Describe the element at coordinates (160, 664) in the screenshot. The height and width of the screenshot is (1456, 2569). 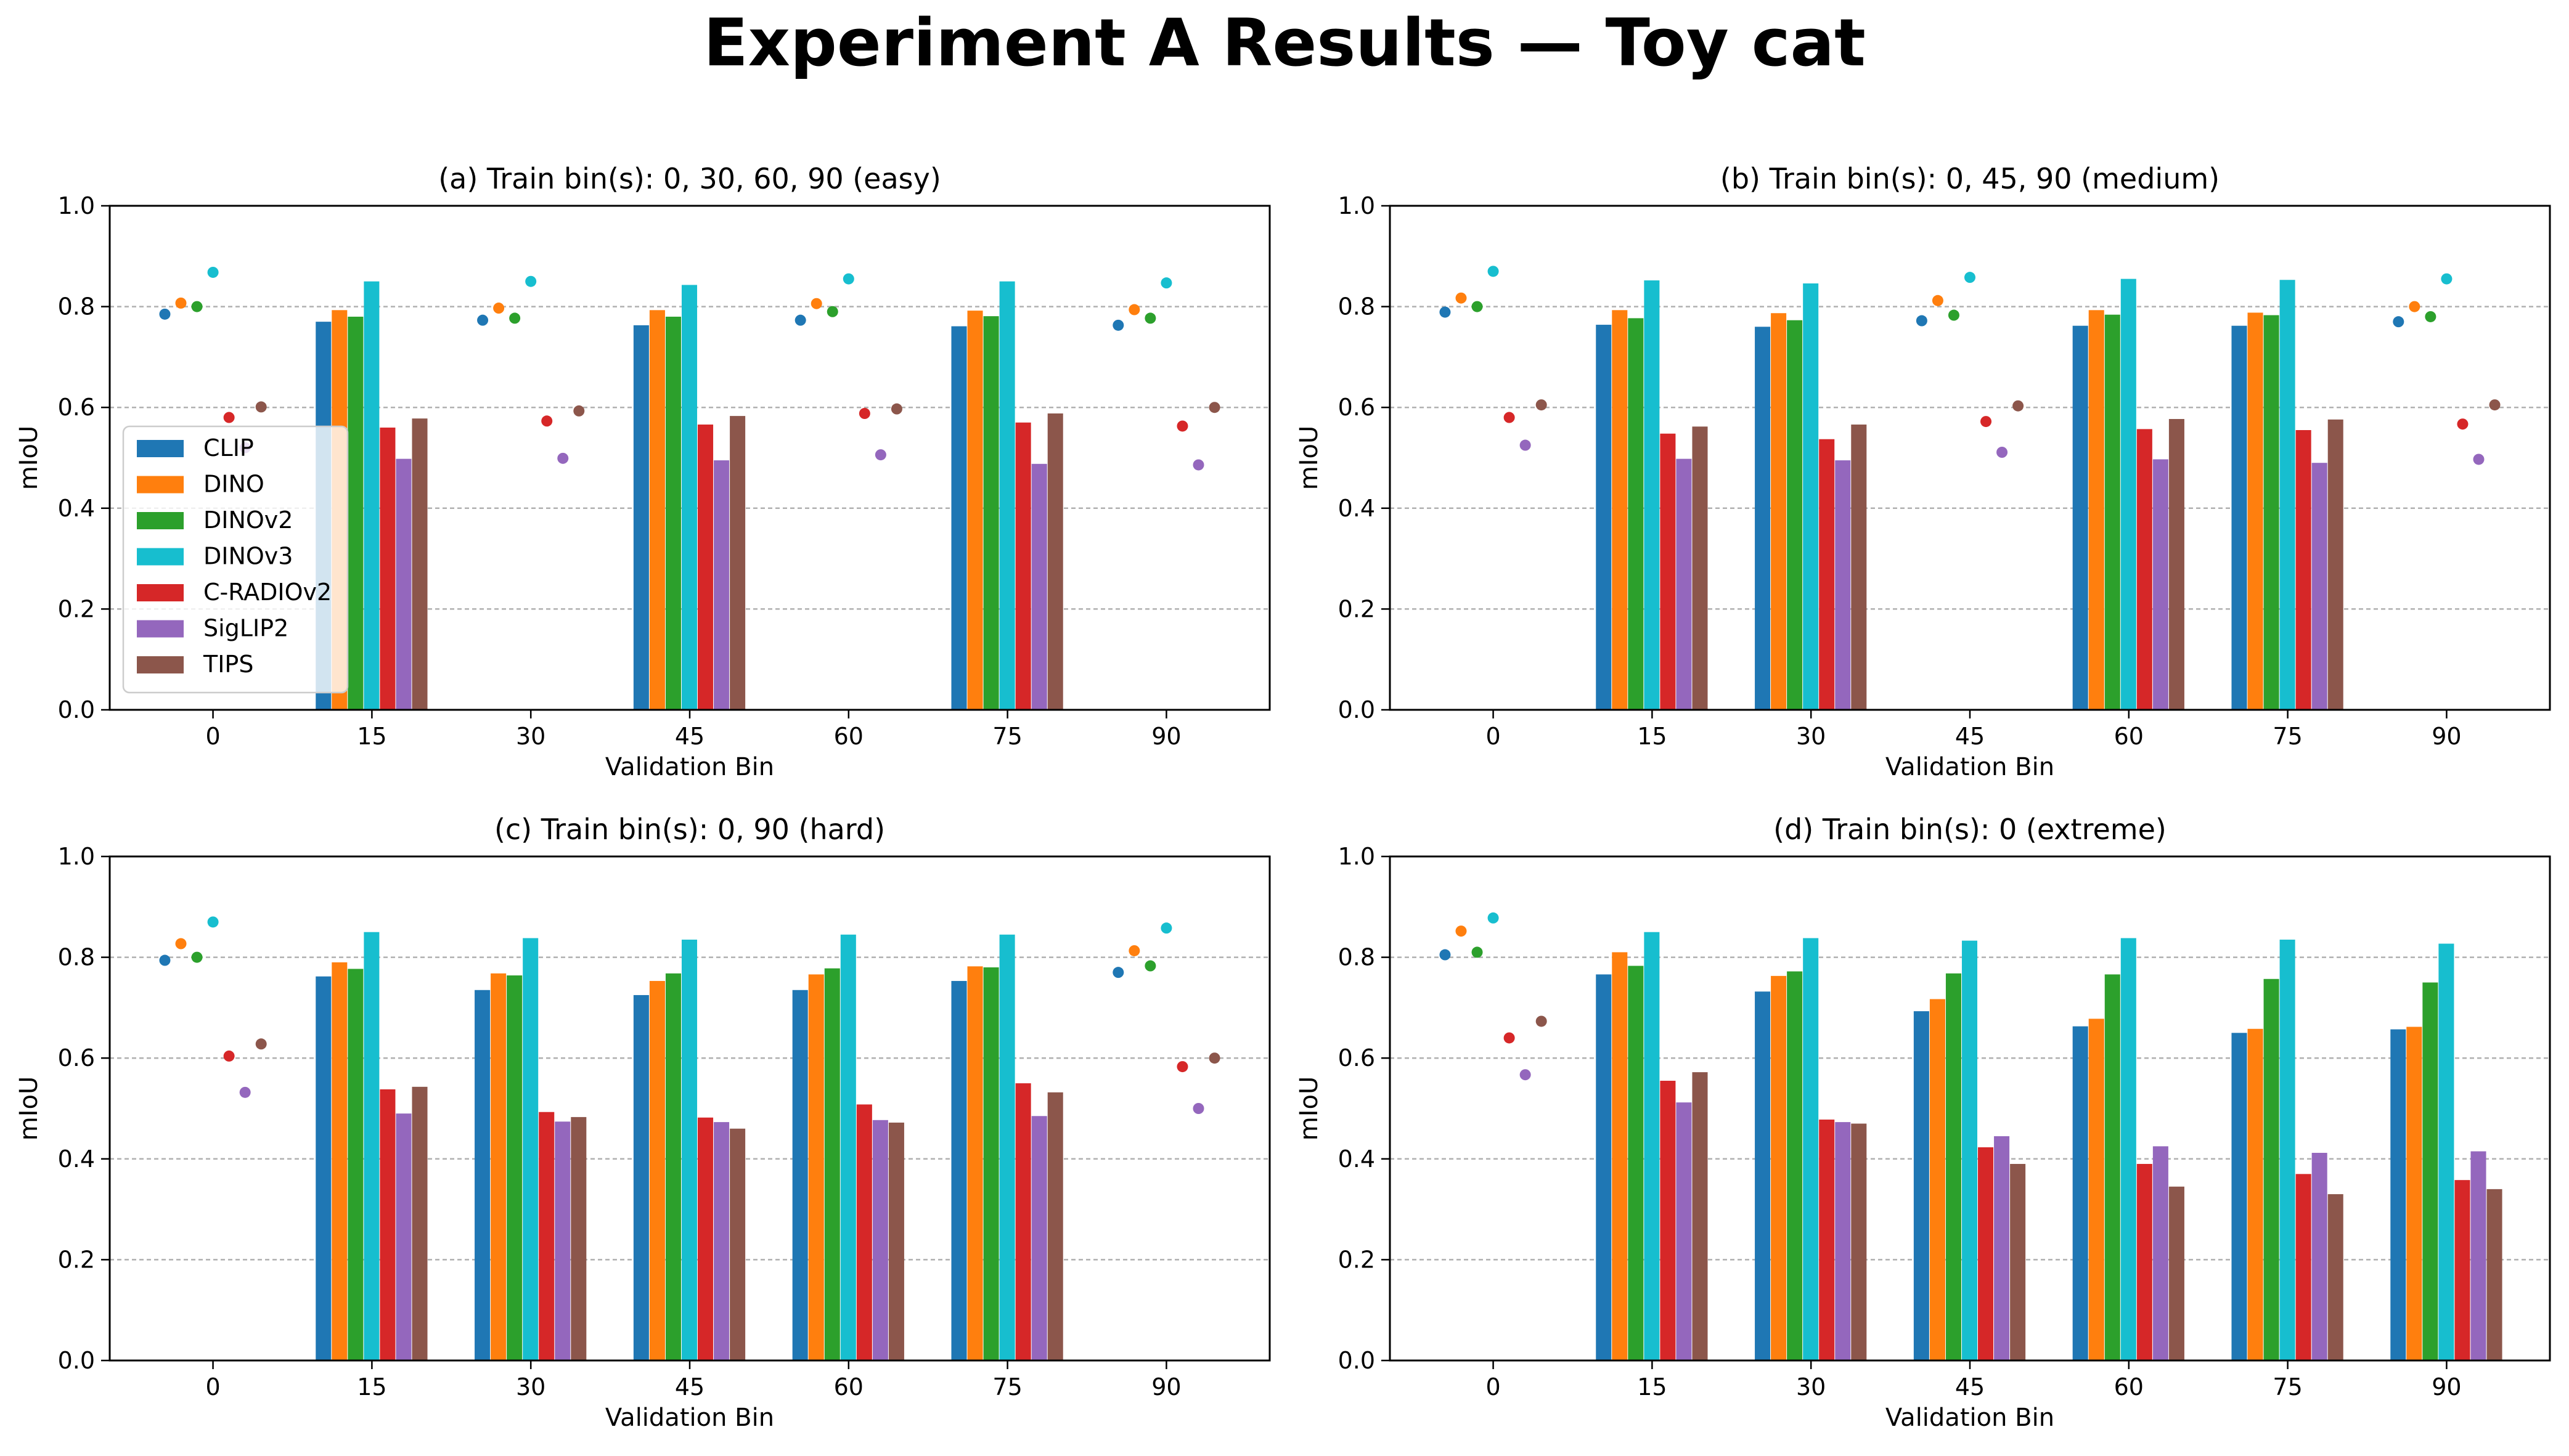
I see `legend-swatch-tips` at that location.